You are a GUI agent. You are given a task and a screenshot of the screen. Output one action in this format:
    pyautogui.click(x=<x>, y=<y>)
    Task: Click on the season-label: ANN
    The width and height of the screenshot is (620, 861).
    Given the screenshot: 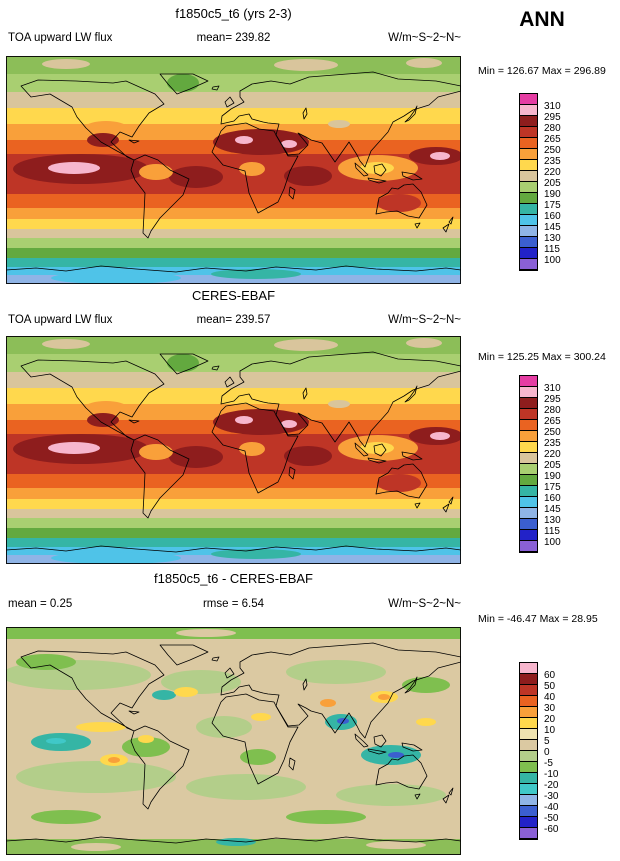 What is the action you would take?
    pyautogui.click(x=542, y=19)
    